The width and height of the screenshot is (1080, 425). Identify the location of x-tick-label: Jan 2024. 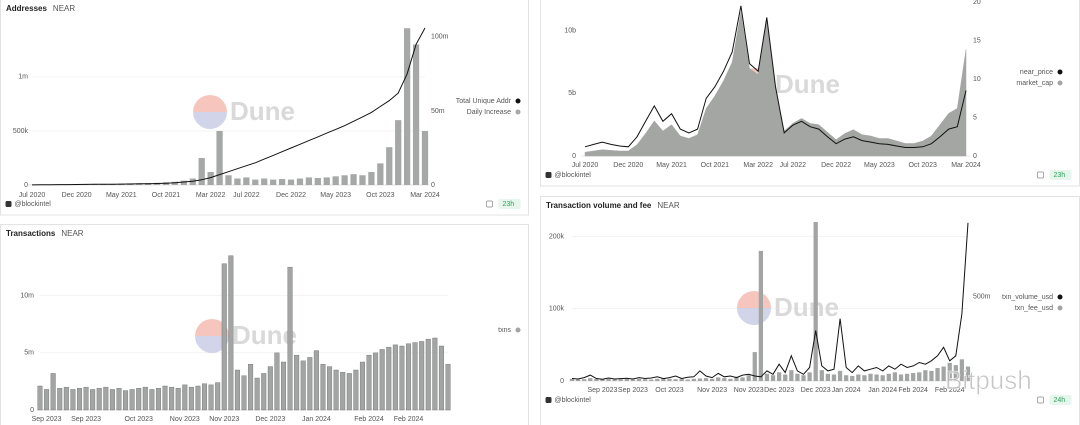
(846, 390).